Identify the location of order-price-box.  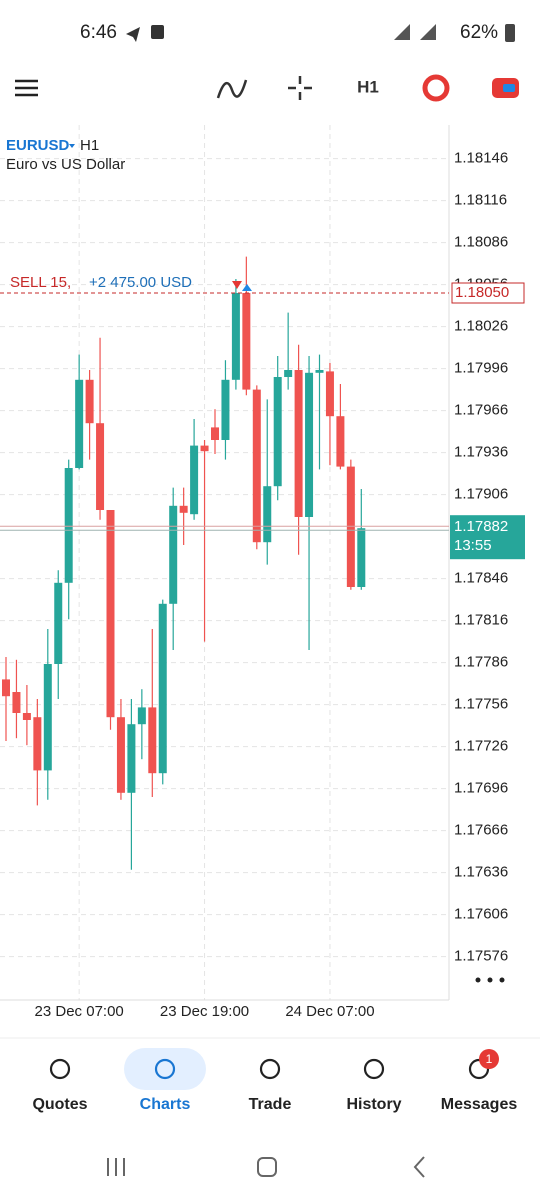
(488, 293).